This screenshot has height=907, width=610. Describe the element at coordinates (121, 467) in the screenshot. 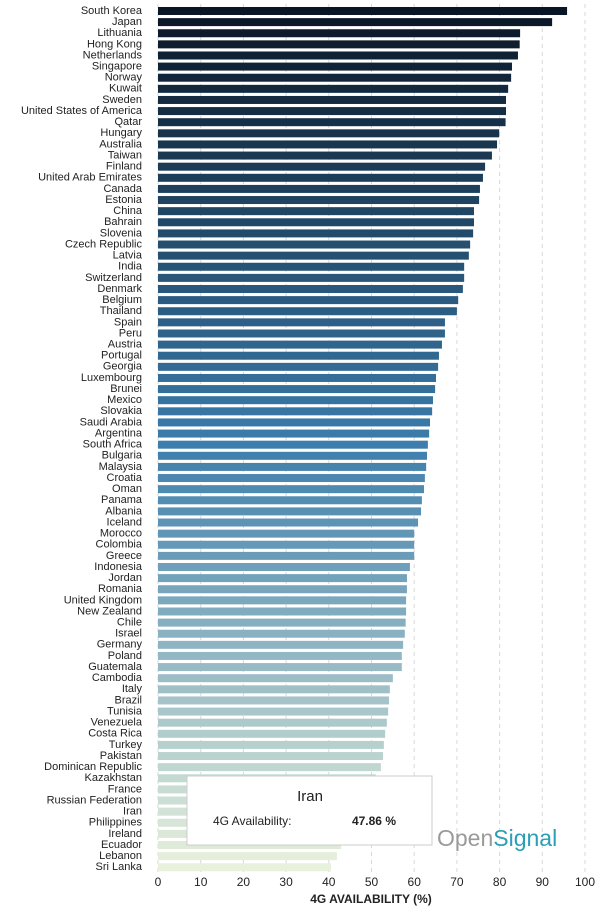

I see `y-tick-label: Malaysia` at that location.